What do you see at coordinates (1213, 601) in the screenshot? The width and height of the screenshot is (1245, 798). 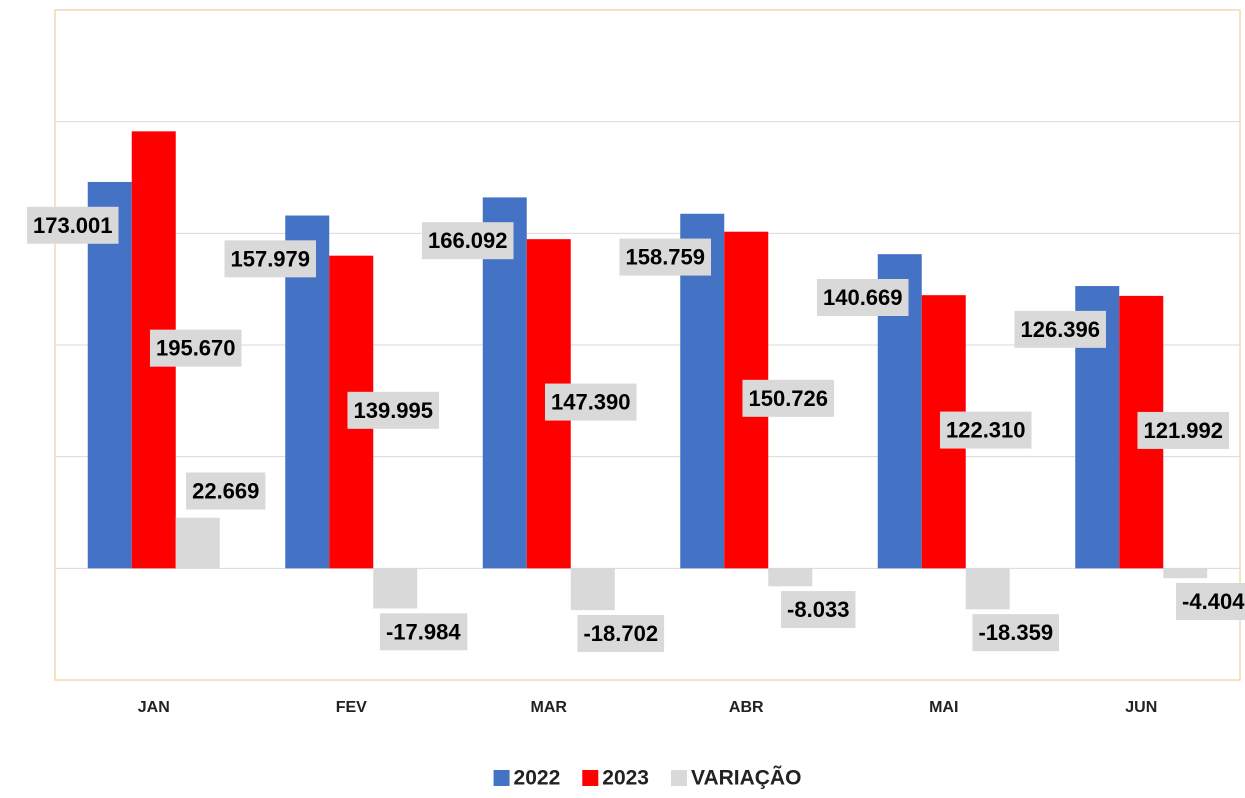 I see `data-label-text: -4.404` at bounding box center [1213, 601].